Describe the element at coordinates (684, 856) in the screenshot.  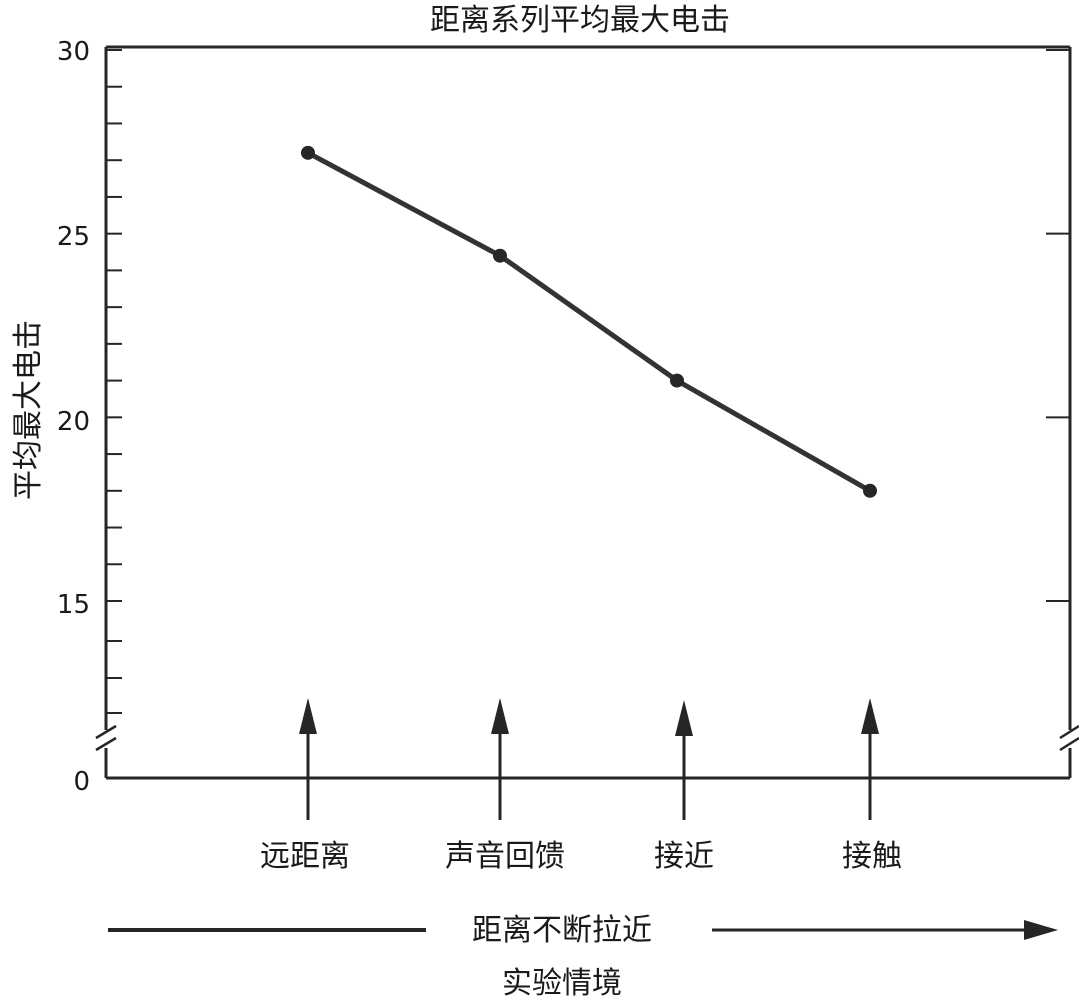
I see `category-label-3: 接近` at that location.